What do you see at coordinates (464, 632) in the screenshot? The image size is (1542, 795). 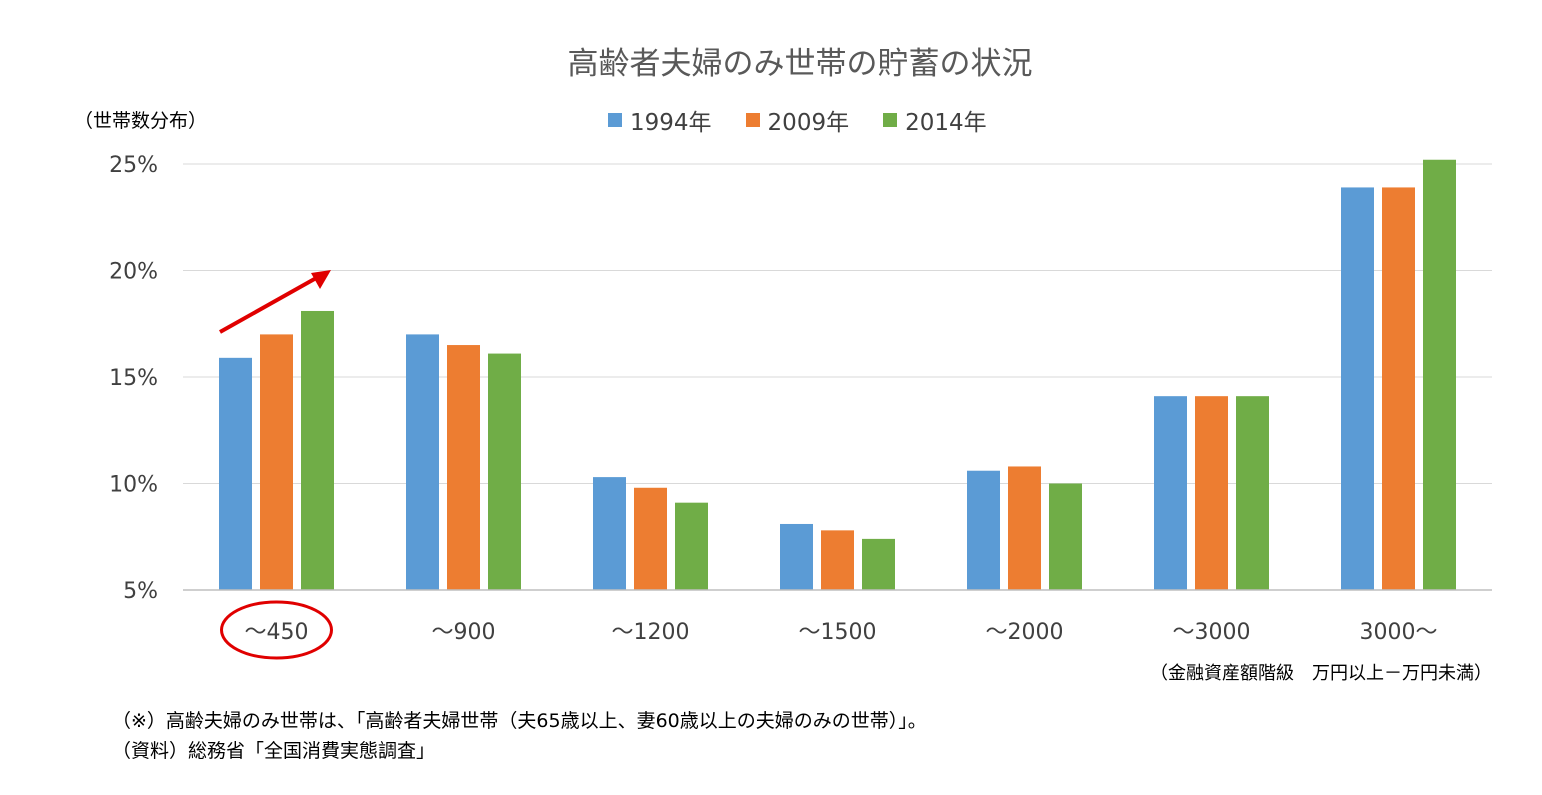 I see `x-tick-label-1: ～900` at bounding box center [464, 632].